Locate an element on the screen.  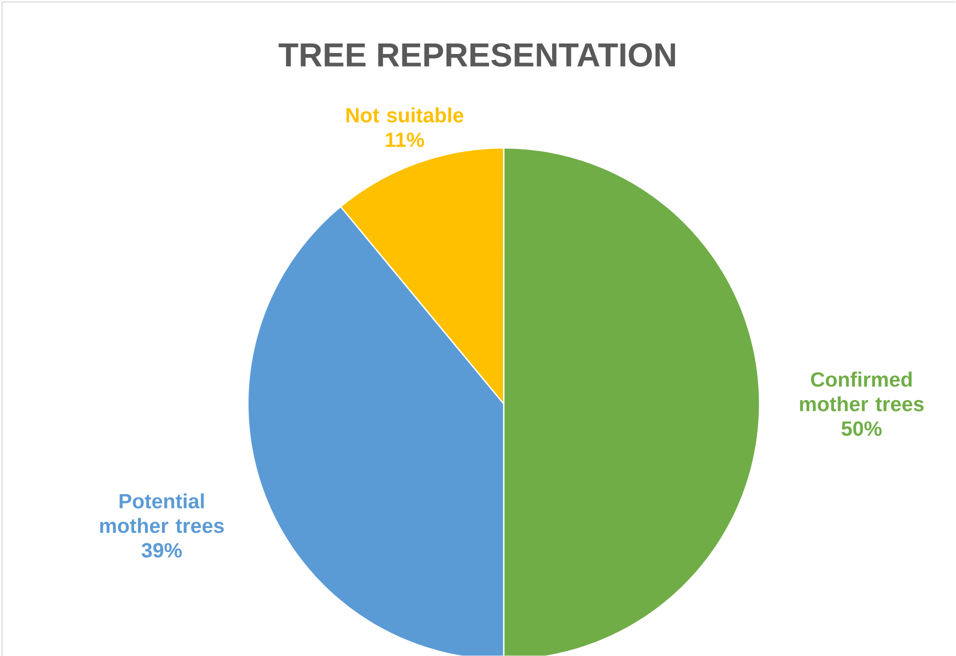
slice-label: Confirmed mother trees is located at coordinates (862, 392).